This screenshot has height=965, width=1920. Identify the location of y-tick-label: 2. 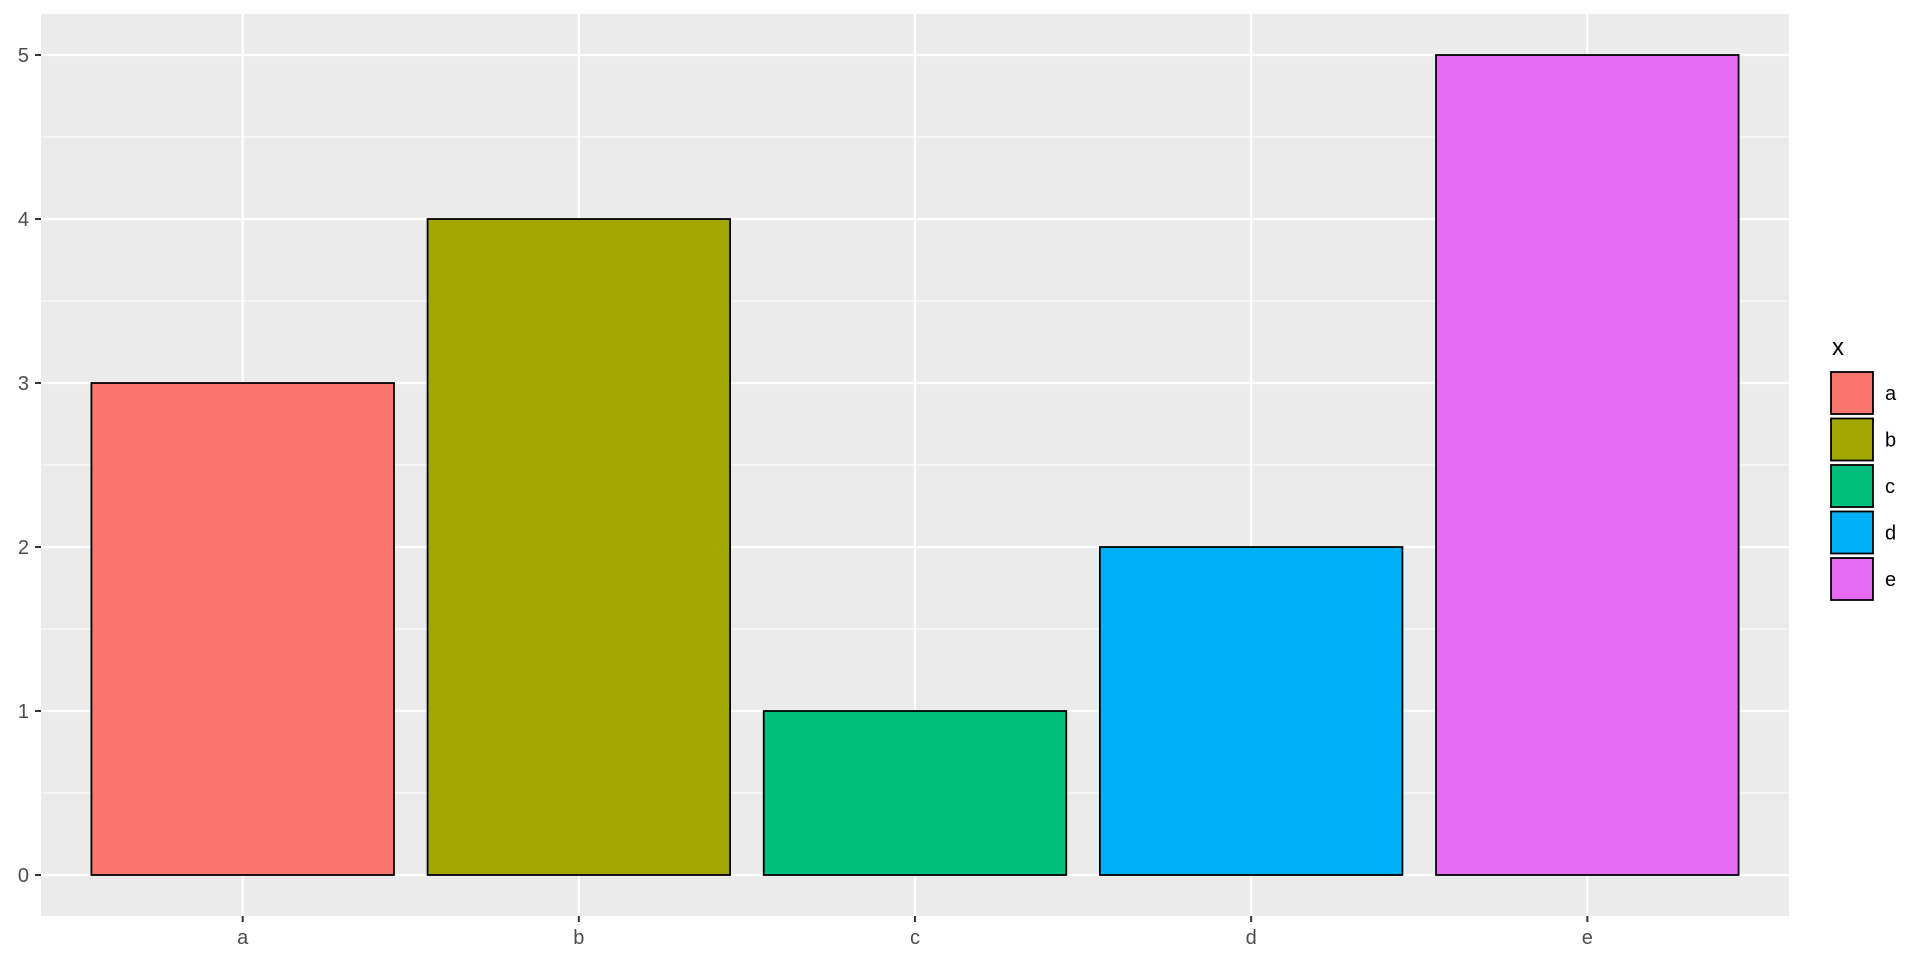
(23, 548).